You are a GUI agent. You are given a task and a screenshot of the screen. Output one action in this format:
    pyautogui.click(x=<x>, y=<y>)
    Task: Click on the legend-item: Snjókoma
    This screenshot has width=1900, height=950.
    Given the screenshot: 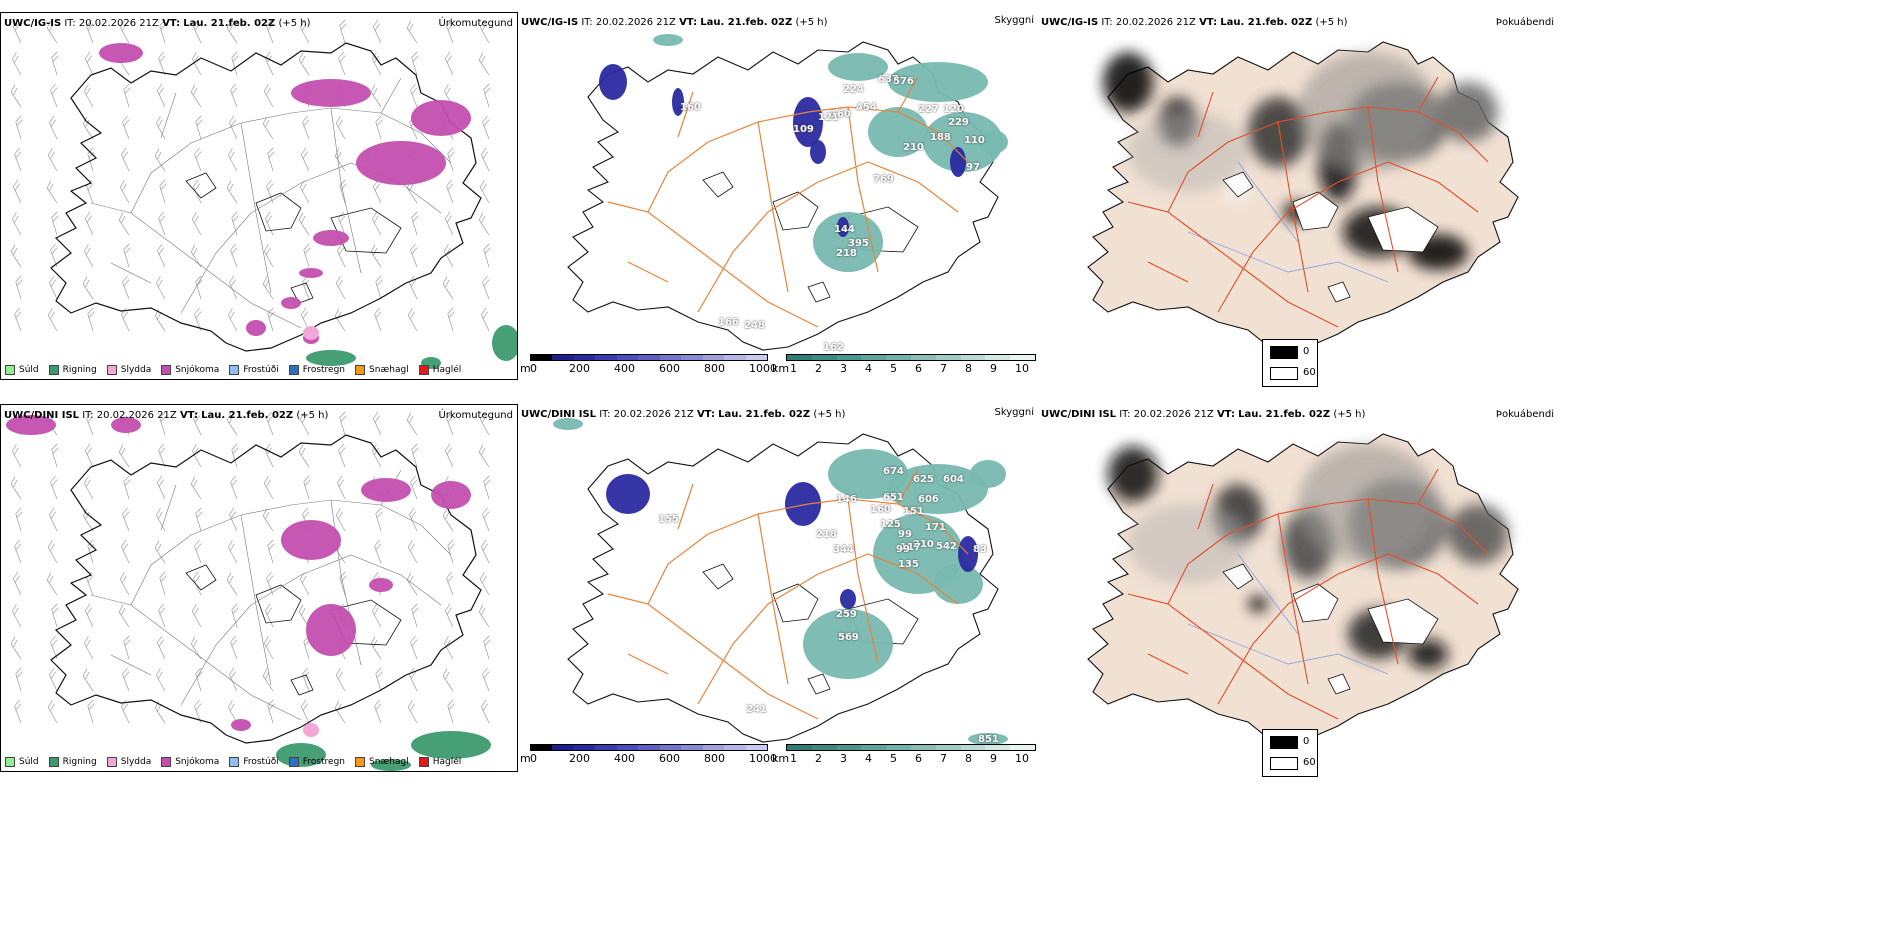 What is the action you would take?
    pyautogui.click(x=190, y=370)
    